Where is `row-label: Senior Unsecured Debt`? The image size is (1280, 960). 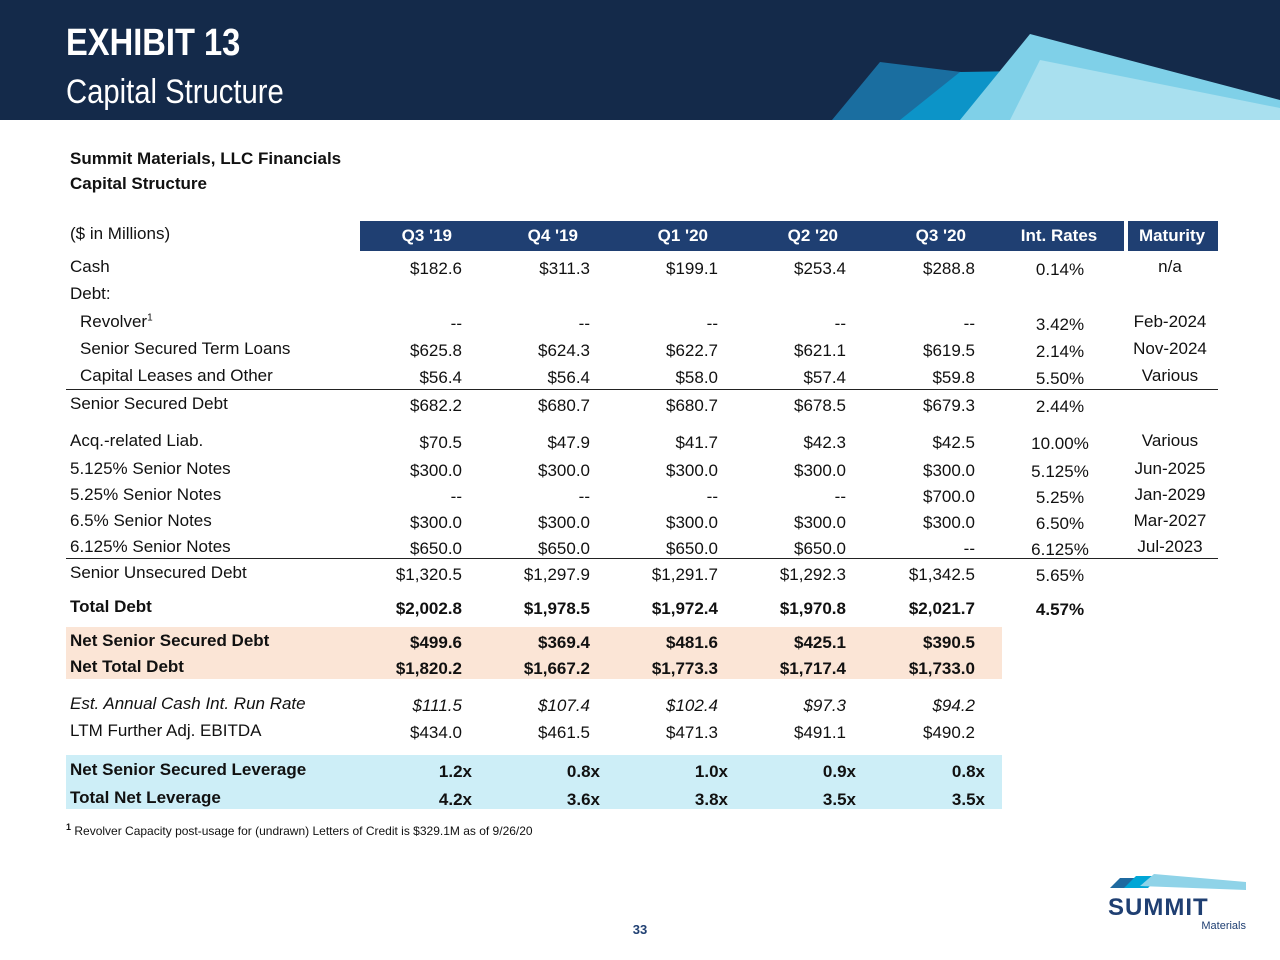
row-label: Senior Unsecured Debt is located at coordinates (158, 572).